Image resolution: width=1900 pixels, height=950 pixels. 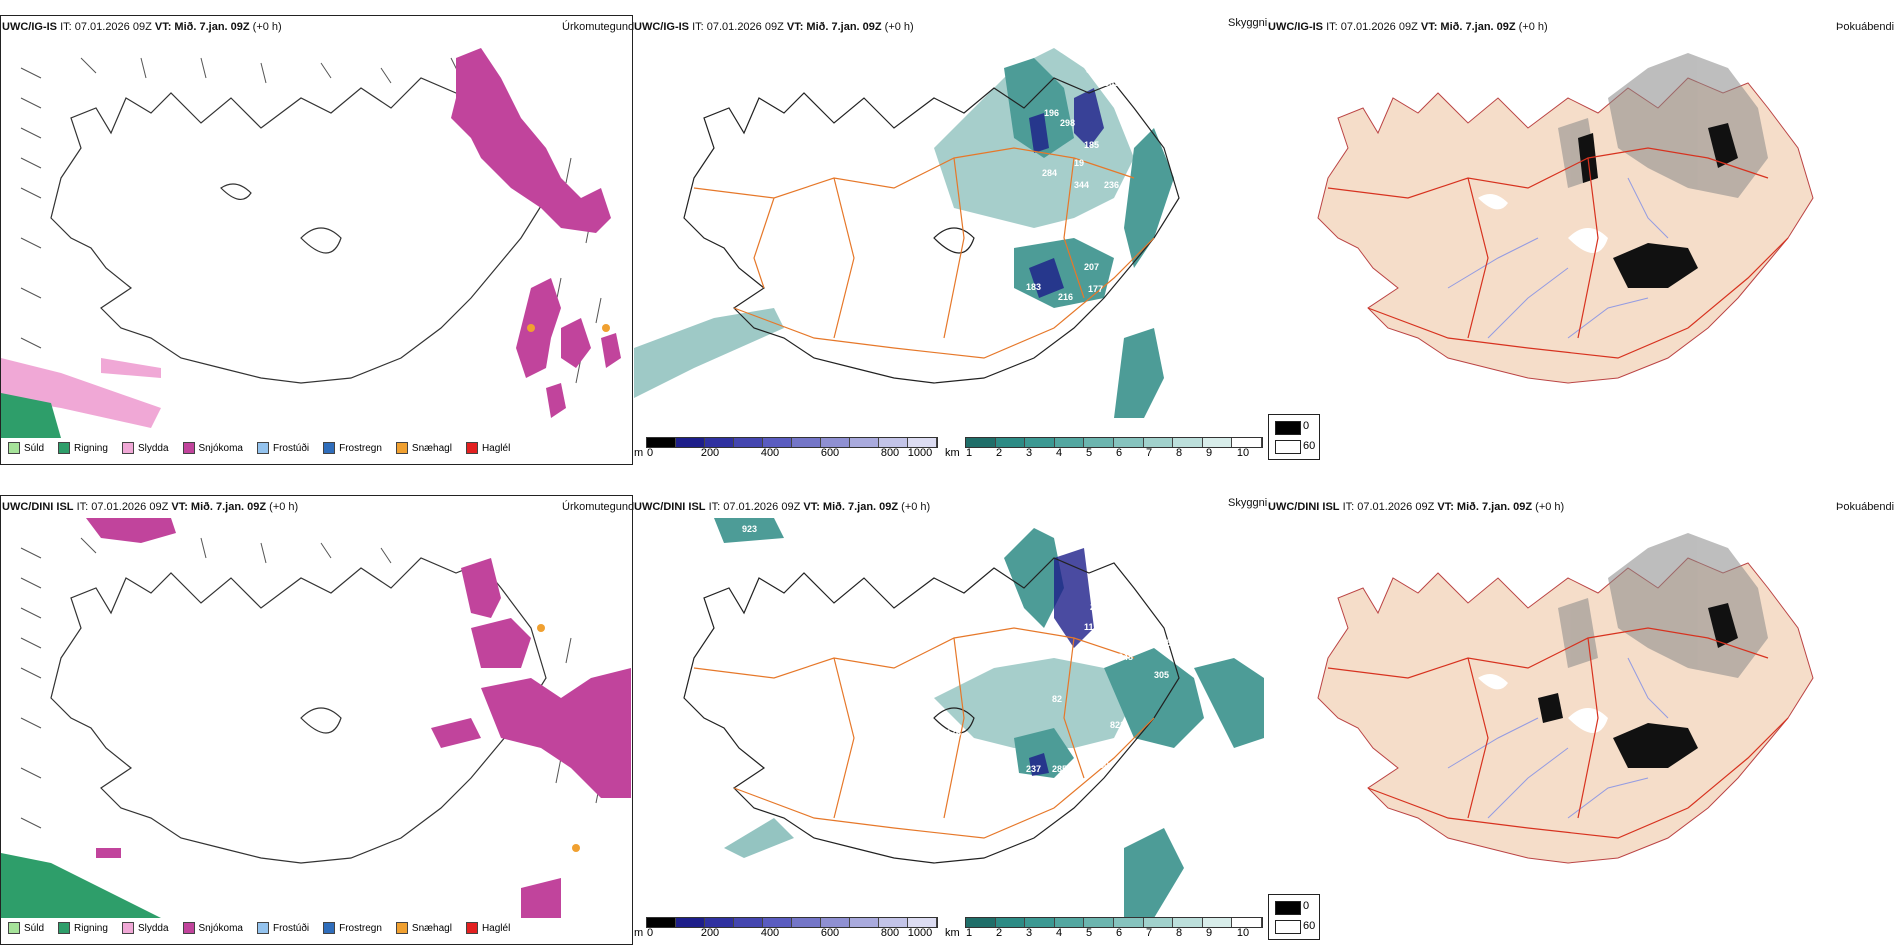 What do you see at coordinates (952, 933) in the screenshot?
I see `vis-bar-unit: km` at bounding box center [952, 933].